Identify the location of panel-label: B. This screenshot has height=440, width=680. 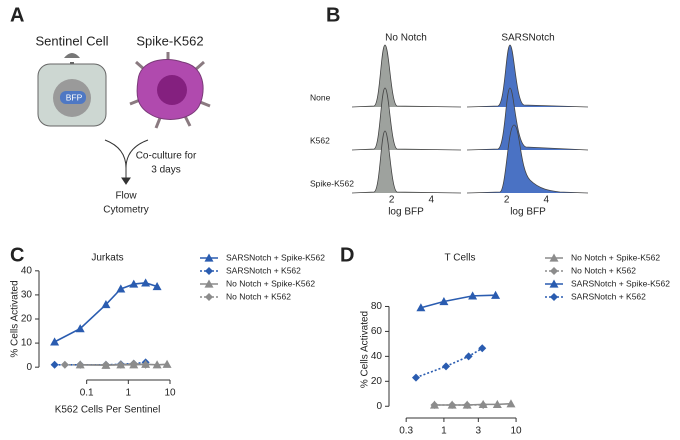
(333, 15).